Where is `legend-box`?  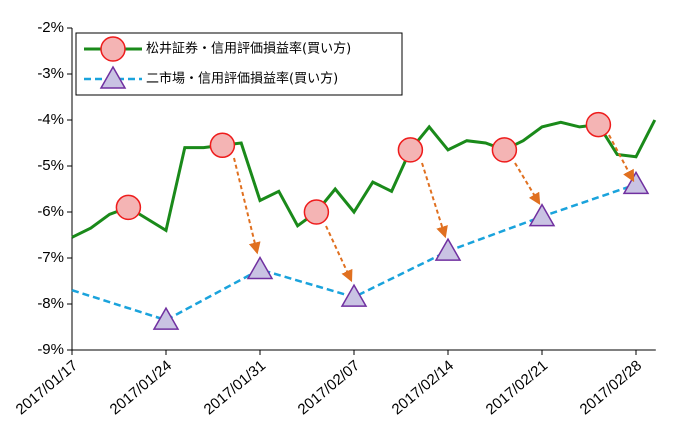
legend-box is located at coordinates (239, 64).